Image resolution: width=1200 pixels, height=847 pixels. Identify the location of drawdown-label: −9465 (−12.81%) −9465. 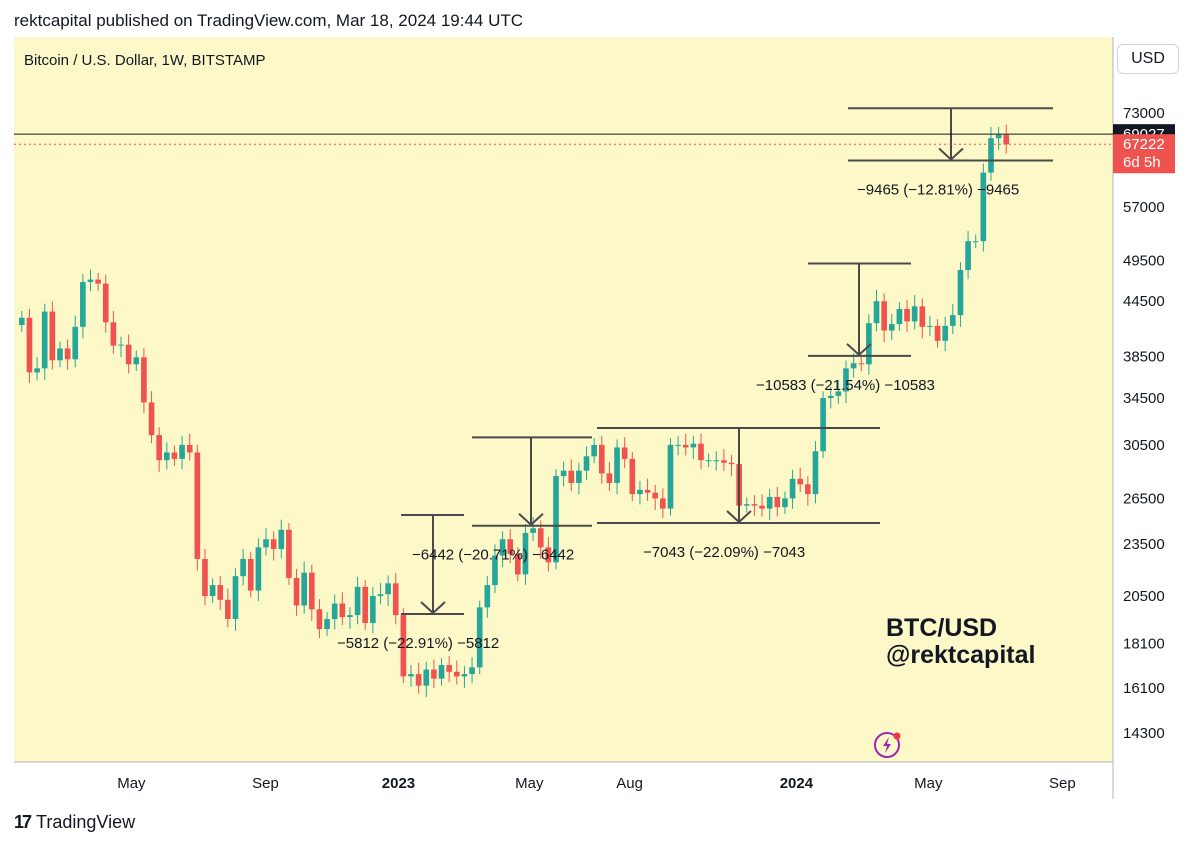
(938, 189).